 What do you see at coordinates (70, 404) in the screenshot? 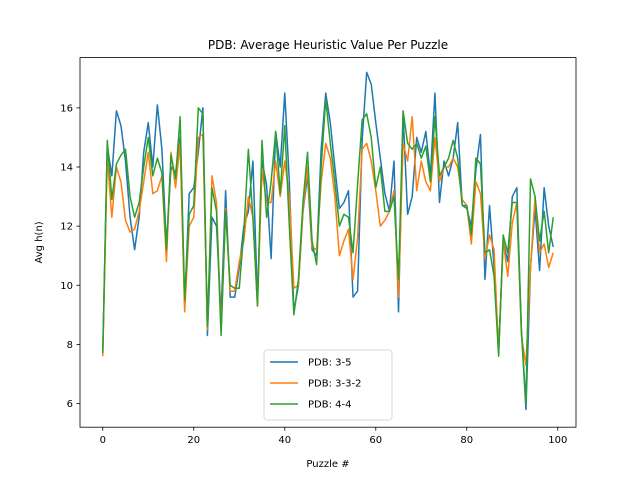
I see `y-tick-label: 6` at bounding box center [70, 404].